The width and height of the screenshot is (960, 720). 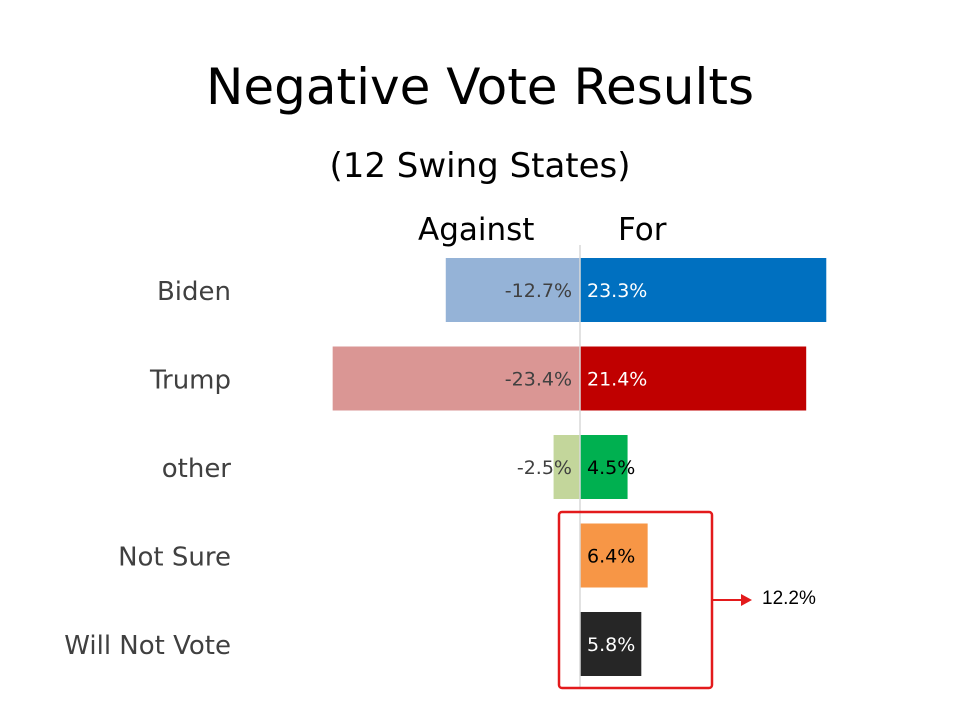 I want to click on bar-against-trump, so click(x=456, y=378).